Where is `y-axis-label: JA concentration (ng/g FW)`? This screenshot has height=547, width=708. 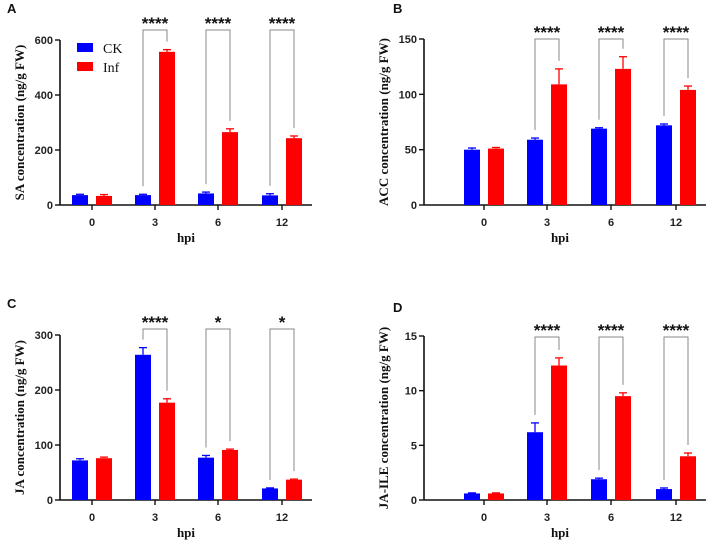
y-axis-label: JA concentration (ng/g FW) is located at coordinates (19, 417).